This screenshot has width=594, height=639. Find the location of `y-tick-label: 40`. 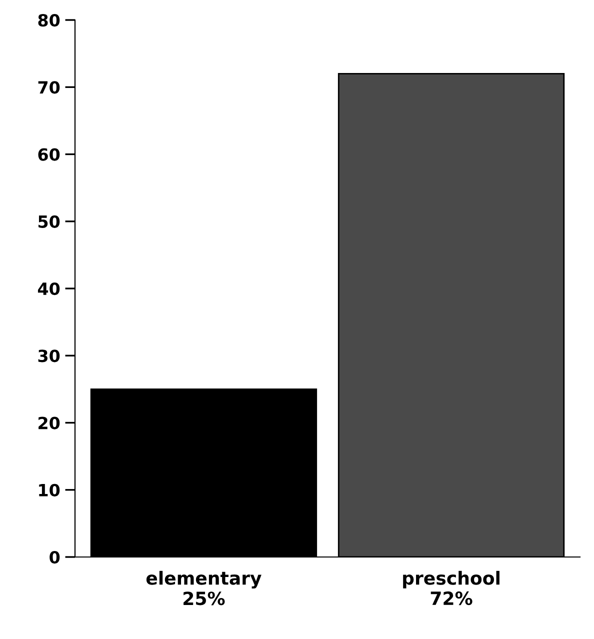

y-tick-label: 40 is located at coordinates (49, 289).